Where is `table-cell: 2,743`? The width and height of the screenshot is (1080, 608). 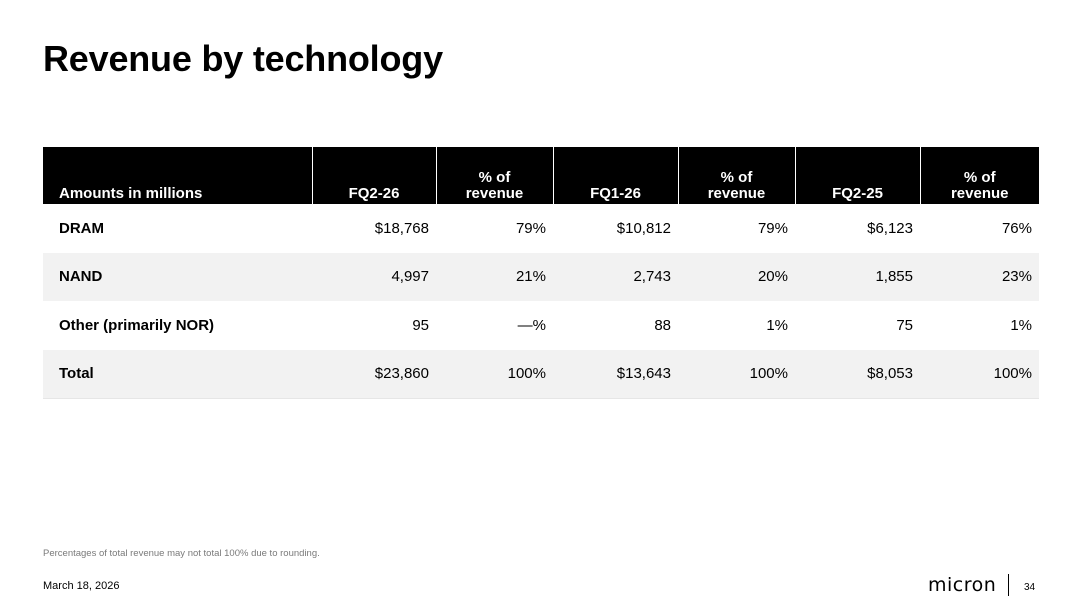 table-cell: 2,743 is located at coordinates (615, 276).